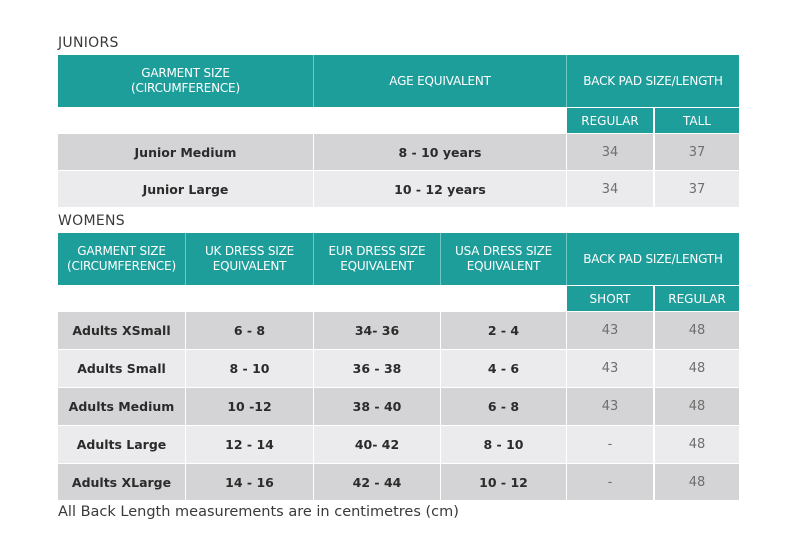 Image resolution: width=800 pixels, height=558 pixels. I want to click on womens-row4-short: -, so click(610, 444).